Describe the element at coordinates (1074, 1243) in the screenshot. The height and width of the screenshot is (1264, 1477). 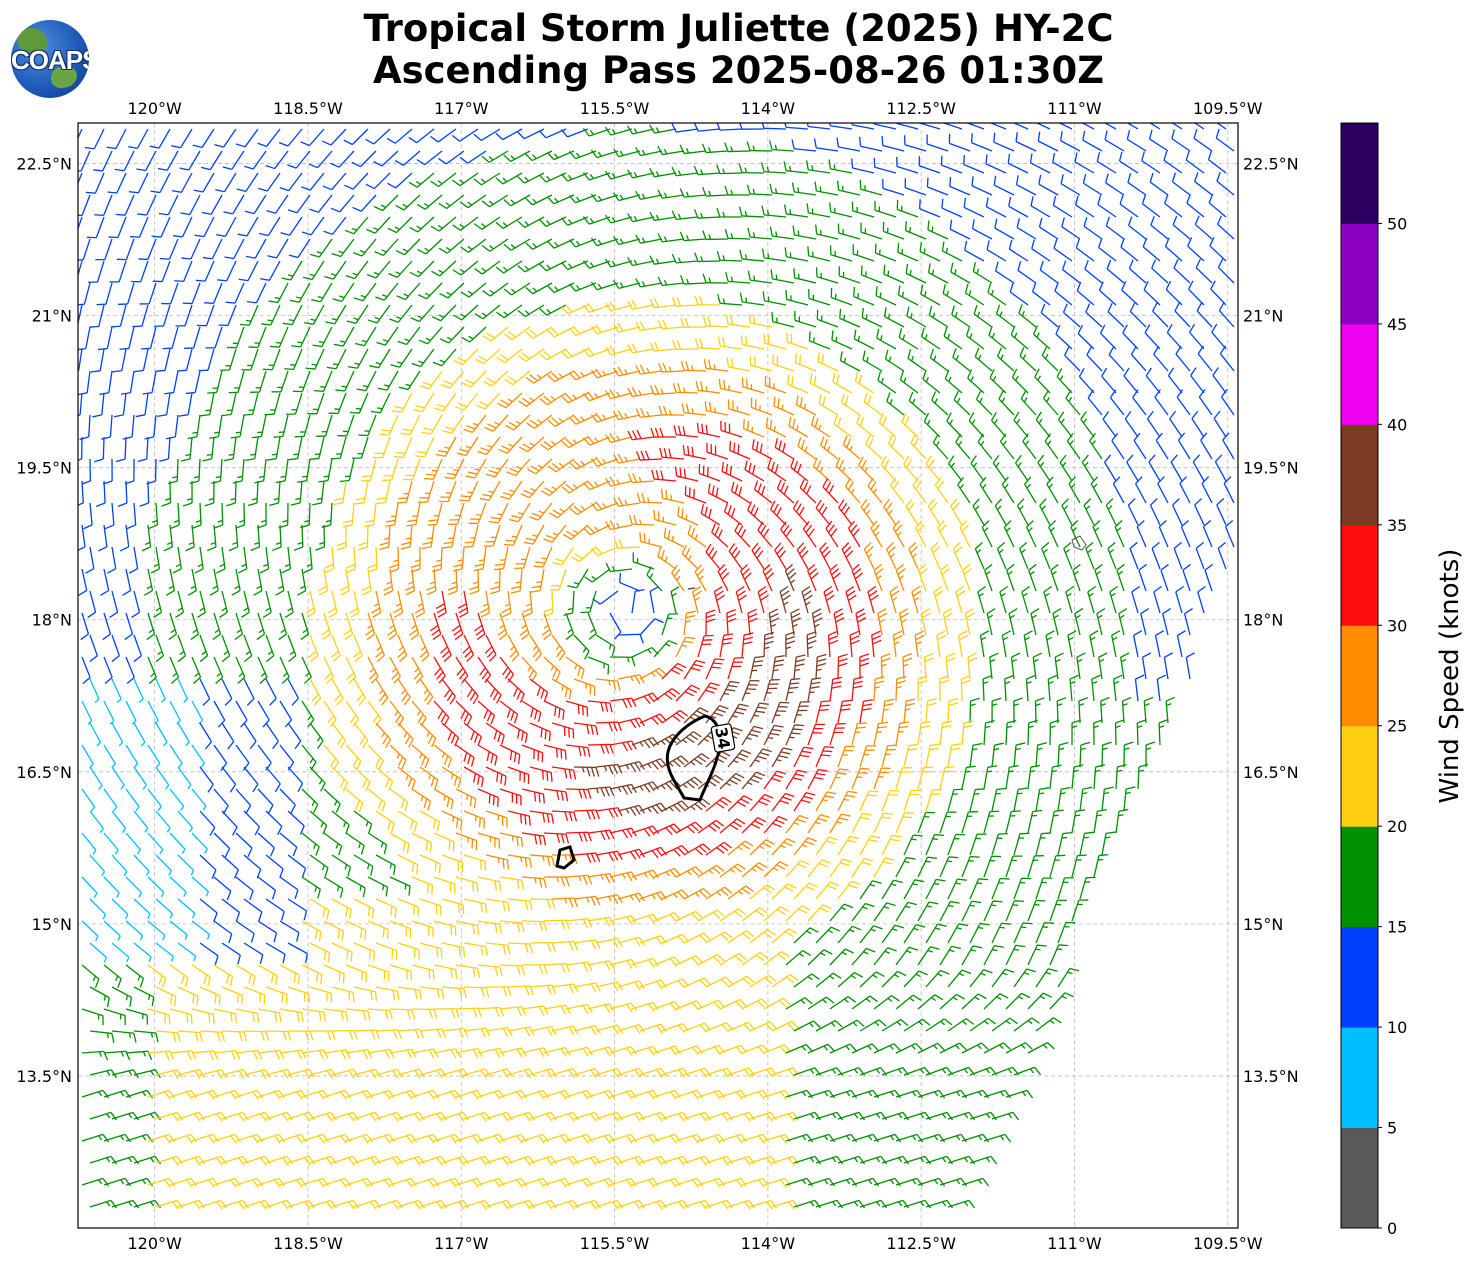
I see `lon-tick-bottom: 111°W` at that location.